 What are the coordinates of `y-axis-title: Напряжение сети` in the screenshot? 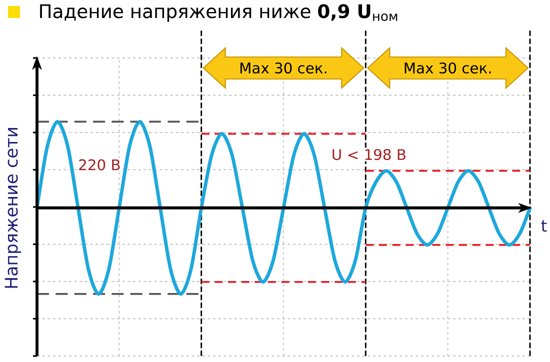 It's located at (13, 208).